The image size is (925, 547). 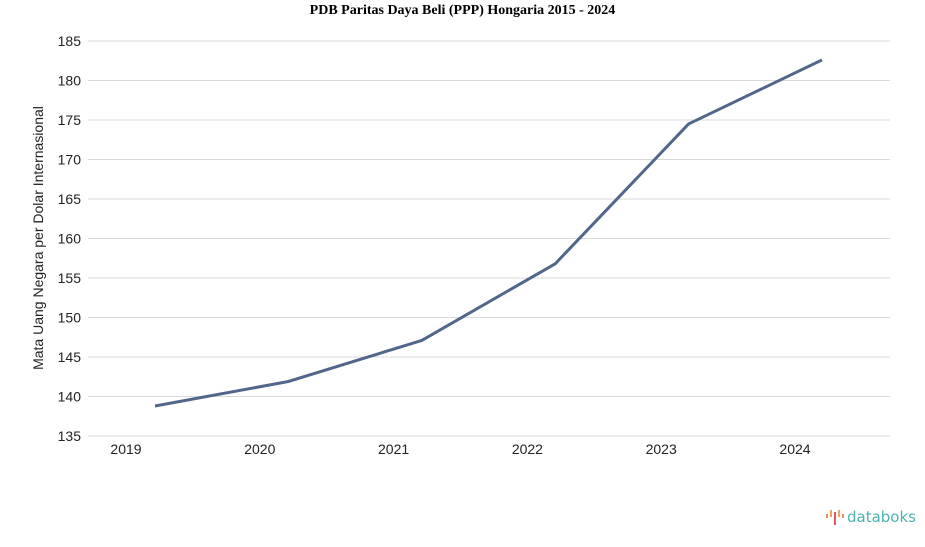 I want to click on x-tick-label: 2022, so click(x=527, y=449).